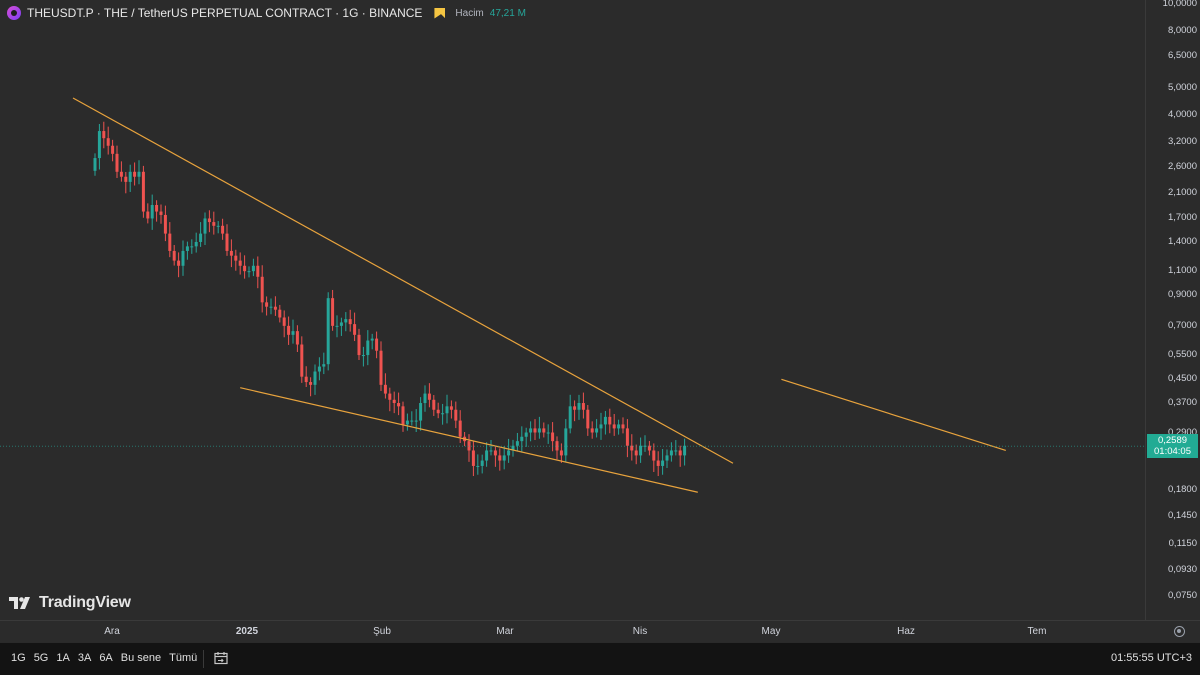 The image size is (1200, 675). Describe the element at coordinates (1182, 218) in the screenshot. I see `price-tick: 1,7000` at that location.